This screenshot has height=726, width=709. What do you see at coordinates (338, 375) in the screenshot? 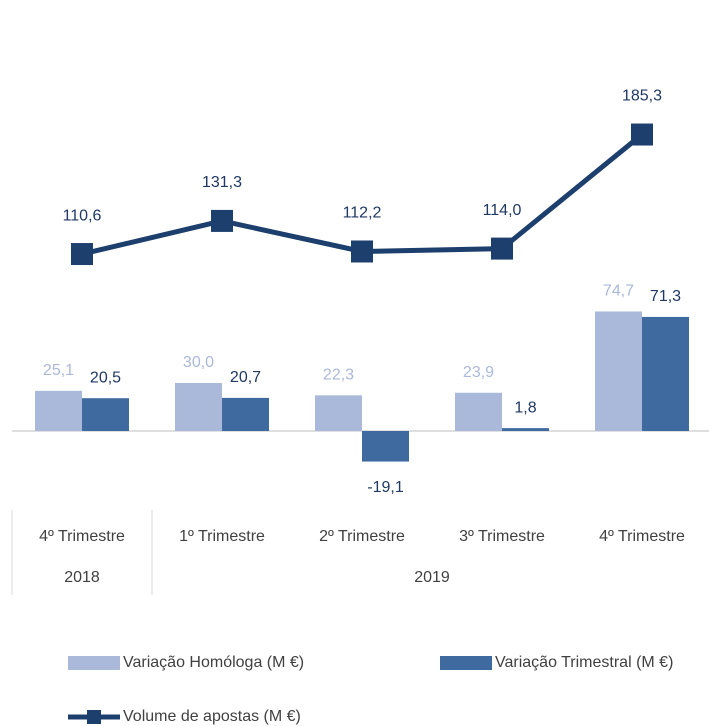
I see `data-label: 22,3` at bounding box center [338, 375].